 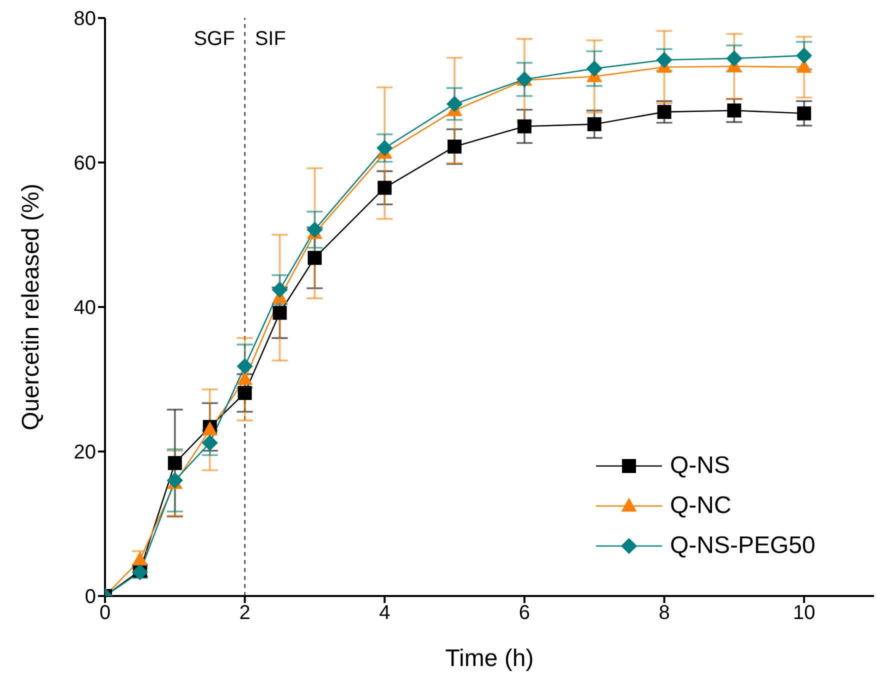 I want to click on y-tick-label: 80, so click(x=85, y=19).